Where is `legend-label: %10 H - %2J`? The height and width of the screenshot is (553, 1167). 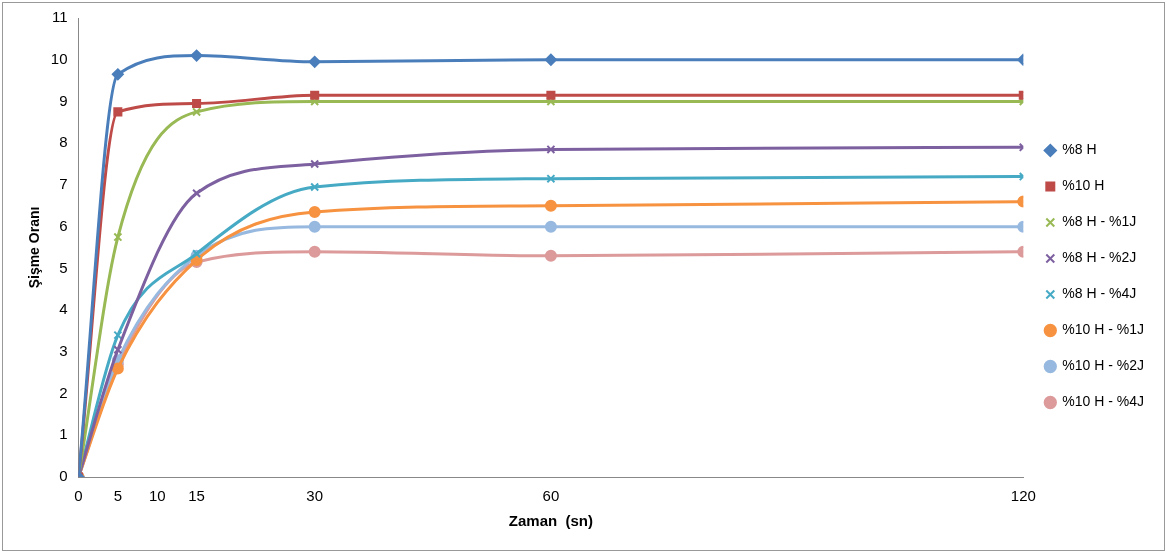 legend-label: %10 H - %2J is located at coordinates (1103, 365).